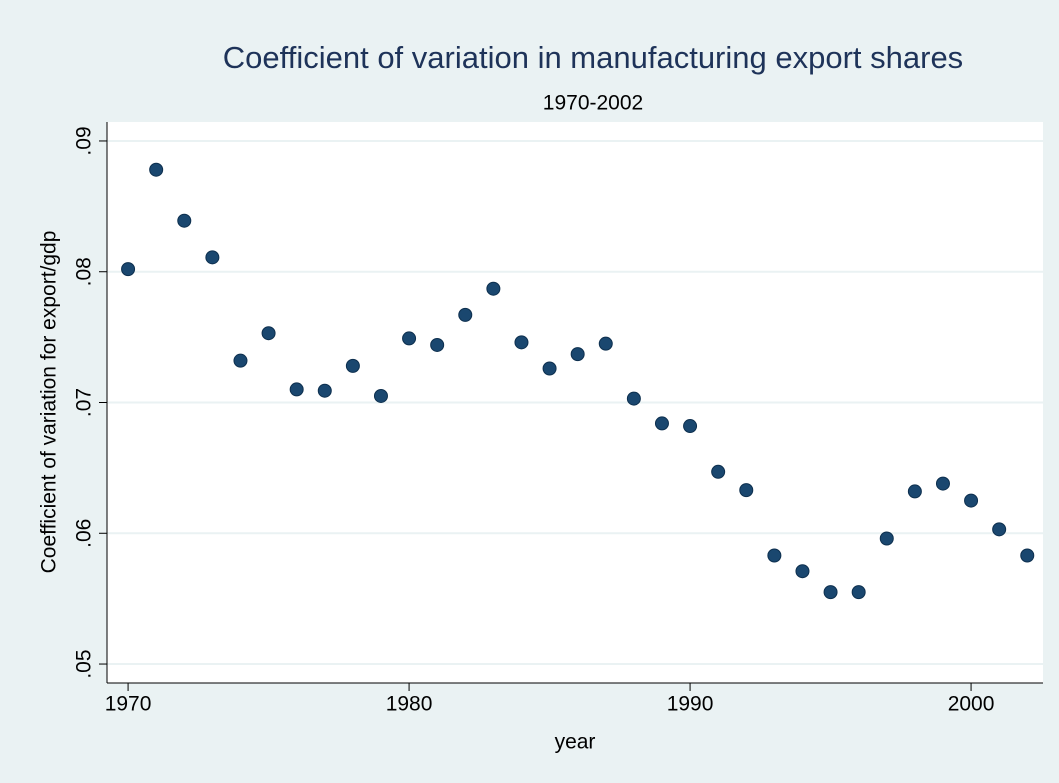  Describe the element at coordinates (84, 140) in the screenshot. I see `y-tick-label: .09` at that location.